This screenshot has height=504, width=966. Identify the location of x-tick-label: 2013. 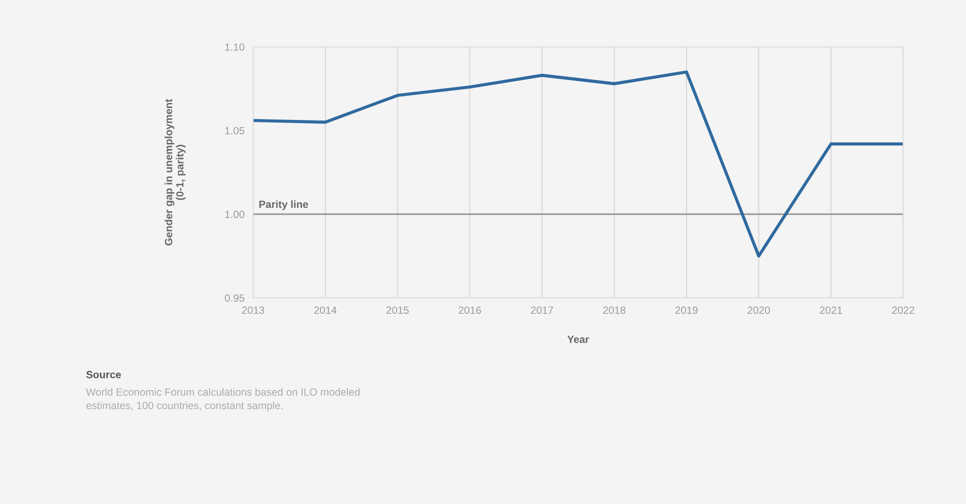
(253, 310).